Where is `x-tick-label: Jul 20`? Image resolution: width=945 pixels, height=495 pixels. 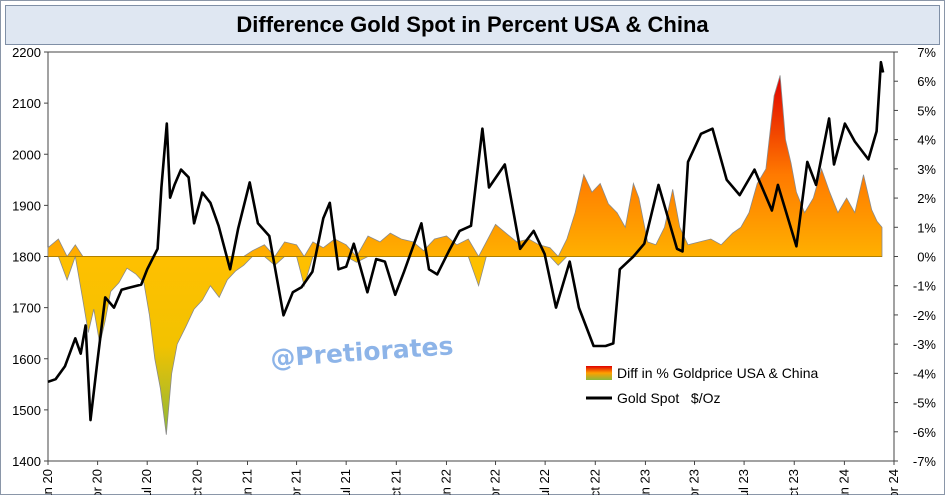
x-tick-label: Jul 20 is located at coordinates (146, 482).